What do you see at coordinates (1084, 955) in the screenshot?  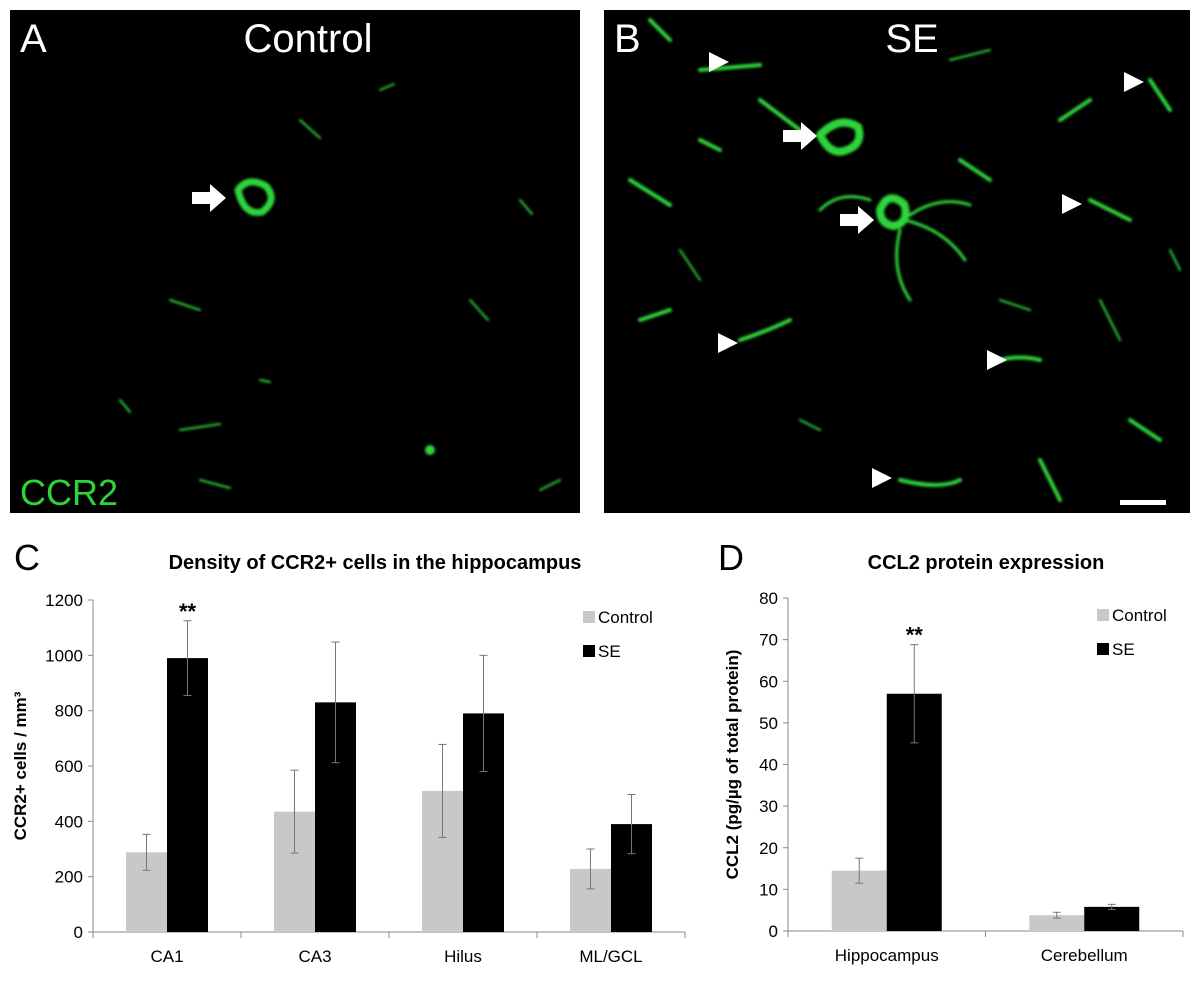 I see `x-tick-label: Cerebellum` at bounding box center [1084, 955].